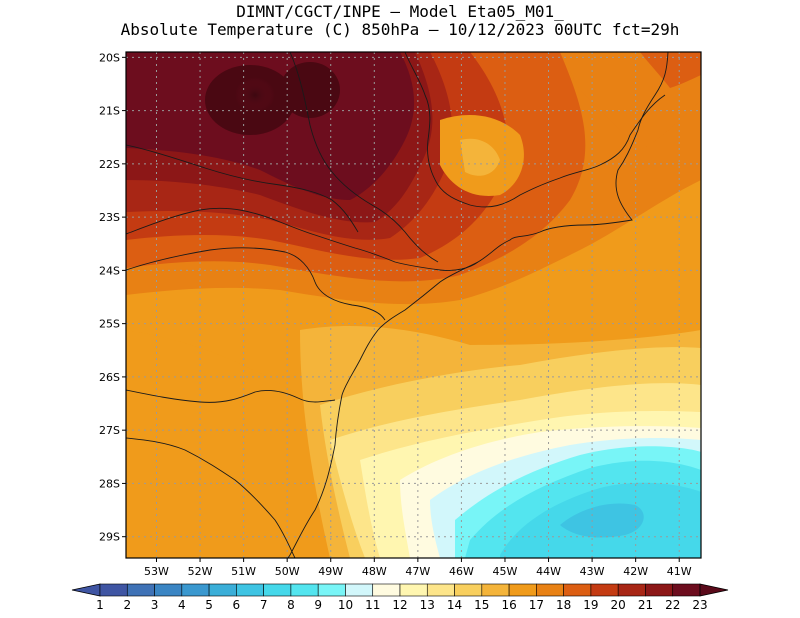 The image size is (800, 618). What do you see at coordinates (400, 11) in the screenshot?
I see `map-title-line-1: DIMNT/CGCT/INPE – Model Eta05_M01_` at bounding box center [400, 11].